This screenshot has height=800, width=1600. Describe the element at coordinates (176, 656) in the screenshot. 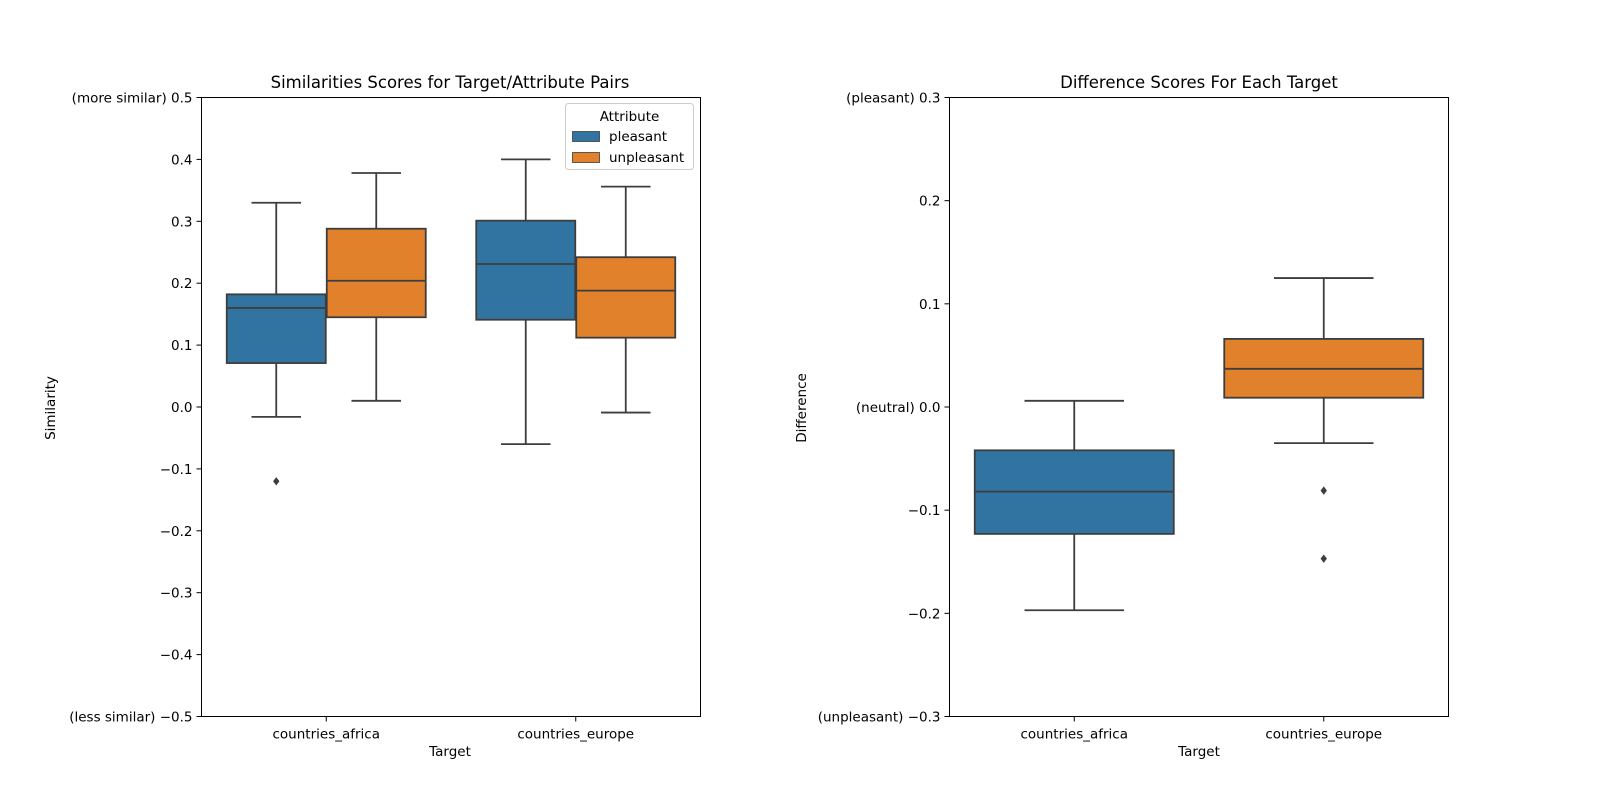

I see `y-tick-label: −0.4` at that location.